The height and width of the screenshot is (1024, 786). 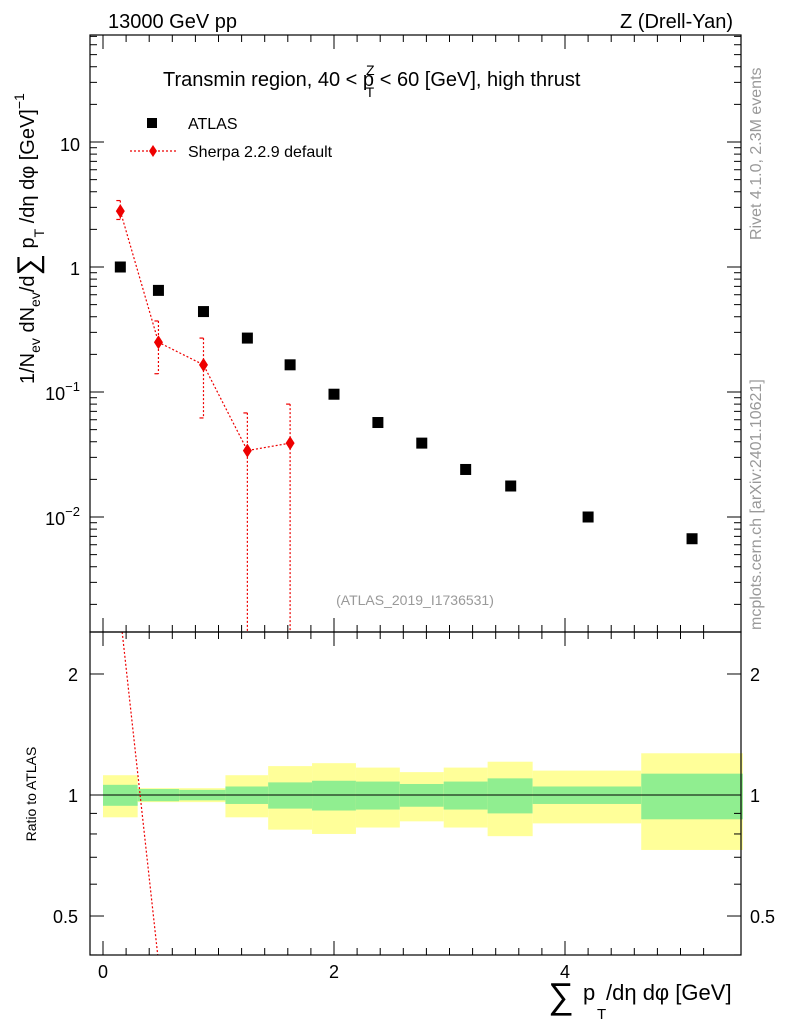 I want to click on x-tick-label-2: 2, so click(x=334, y=972).